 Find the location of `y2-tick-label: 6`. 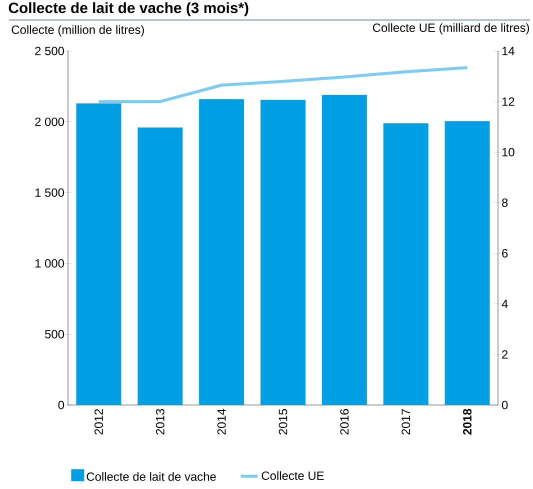

y2-tick-label: 6 is located at coordinates (505, 253).